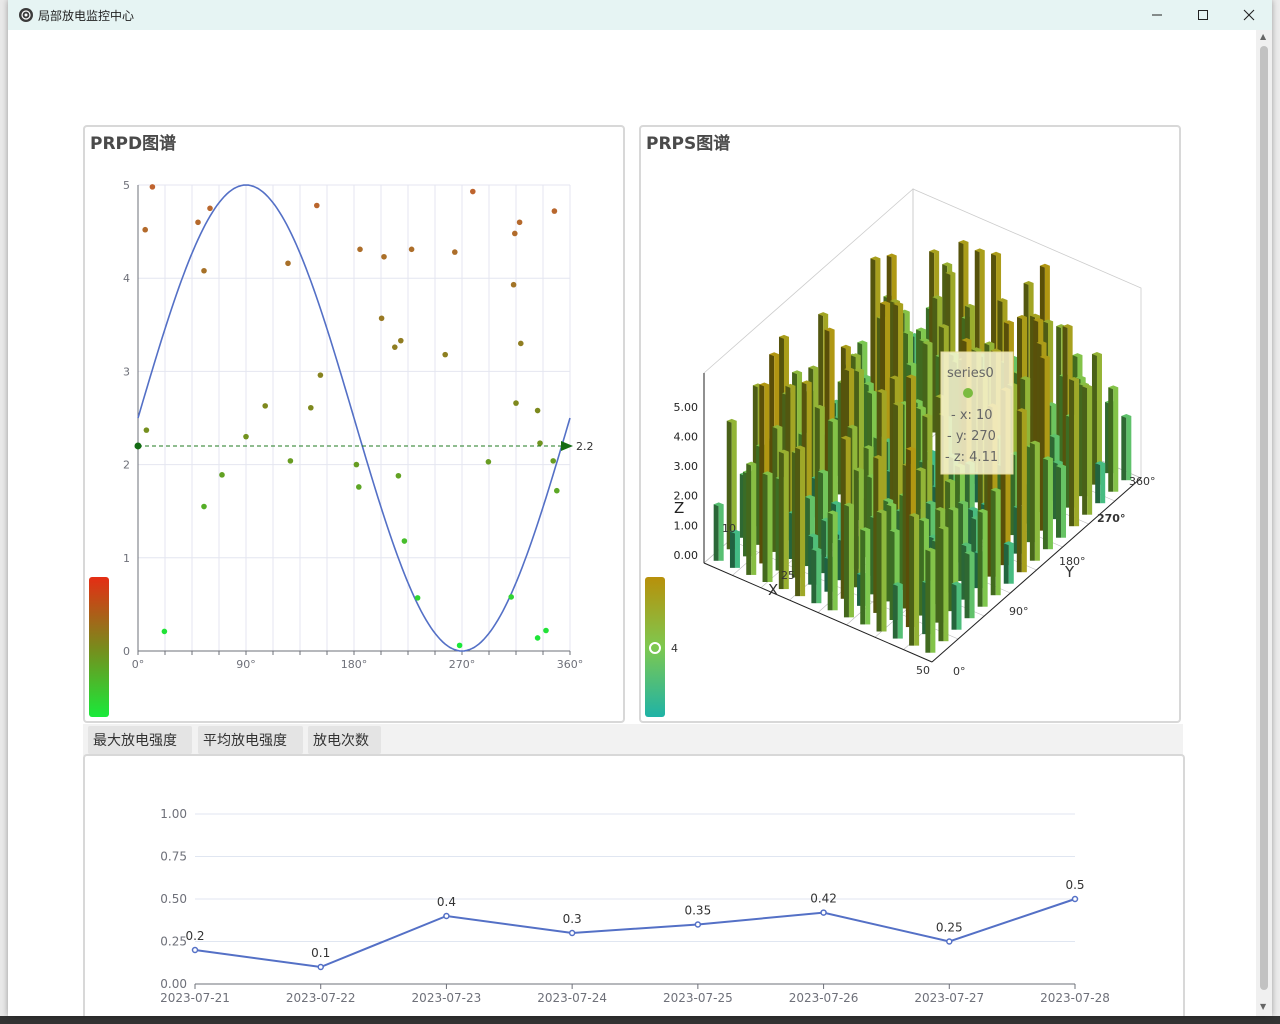 The image size is (1280, 1024). What do you see at coordinates (1276, 512) in the screenshot?
I see `desktop-background-right` at bounding box center [1276, 512].